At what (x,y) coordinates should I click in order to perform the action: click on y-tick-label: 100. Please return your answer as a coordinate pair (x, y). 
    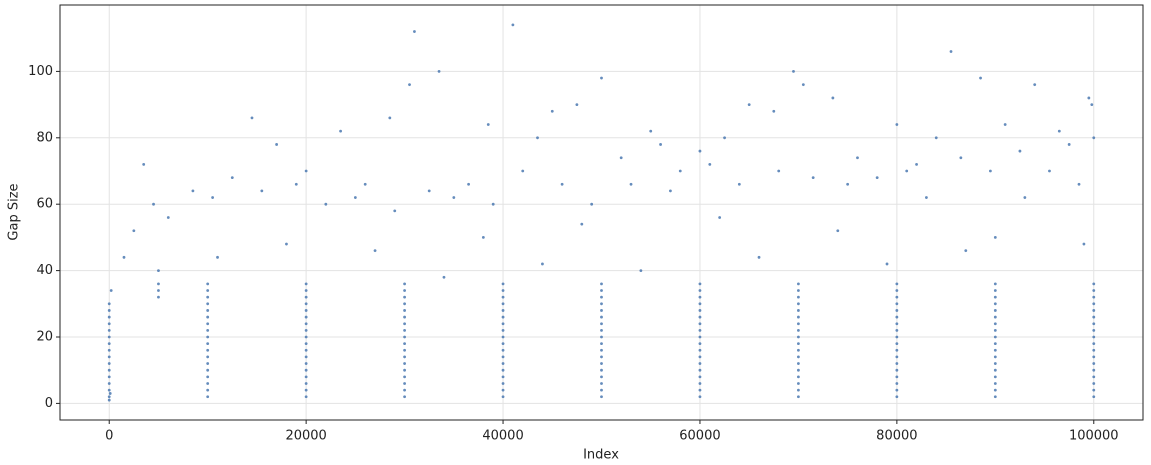
    Looking at the image, I should click on (40, 71).